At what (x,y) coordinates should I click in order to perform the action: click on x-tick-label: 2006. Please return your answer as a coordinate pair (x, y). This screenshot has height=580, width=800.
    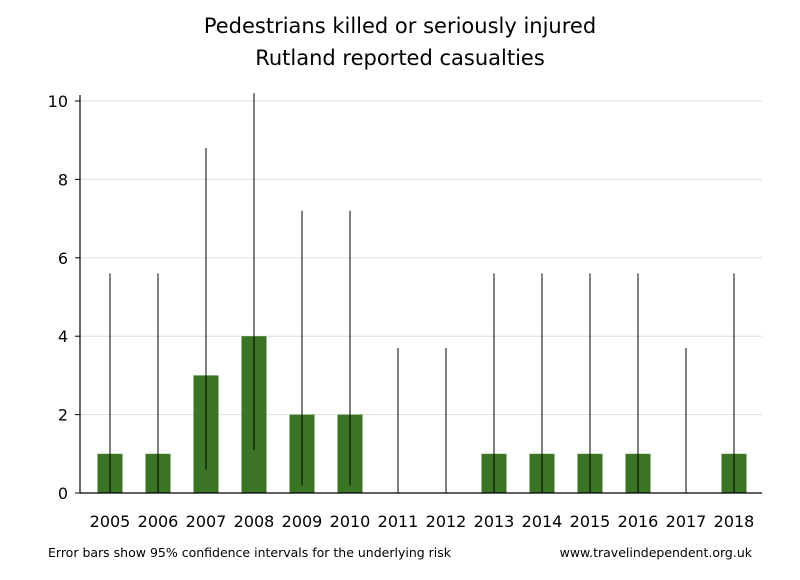
    Looking at the image, I should click on (158, 521).